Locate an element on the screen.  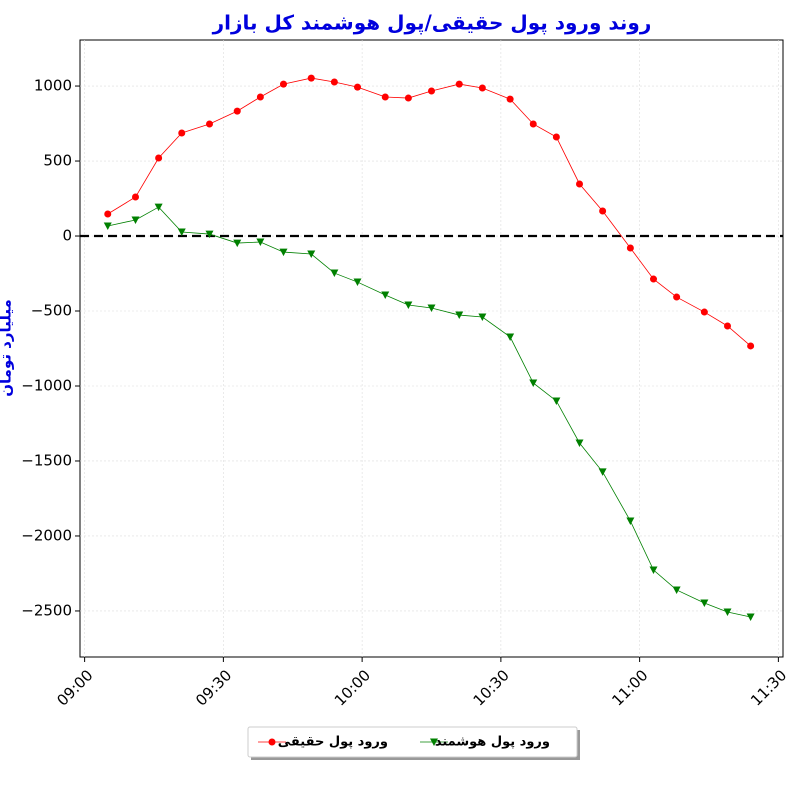
y-tick-label: 1000 is located at coordinates (53, 86).